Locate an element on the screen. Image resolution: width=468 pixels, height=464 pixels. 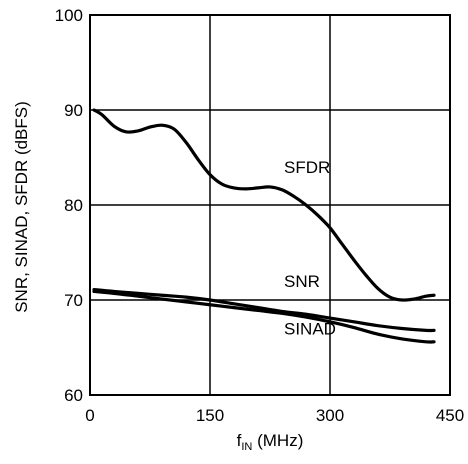
x-axis-label: fIN (MHz) is located at coordinates (270, 442).